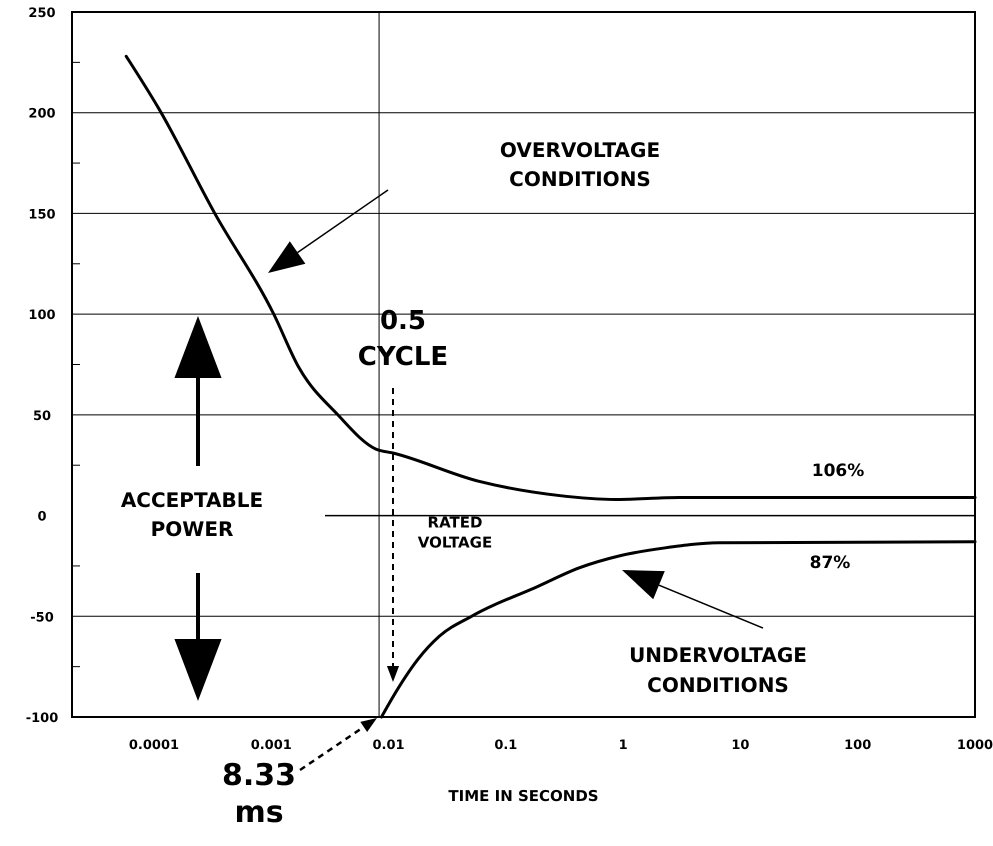 The height and width of the screenshot is (846, 993). What do you see at coordinates (192, 514) in the screenshot?
I see `annotation: ACCEPTABLE POWER` at bounding box center [192, 514].